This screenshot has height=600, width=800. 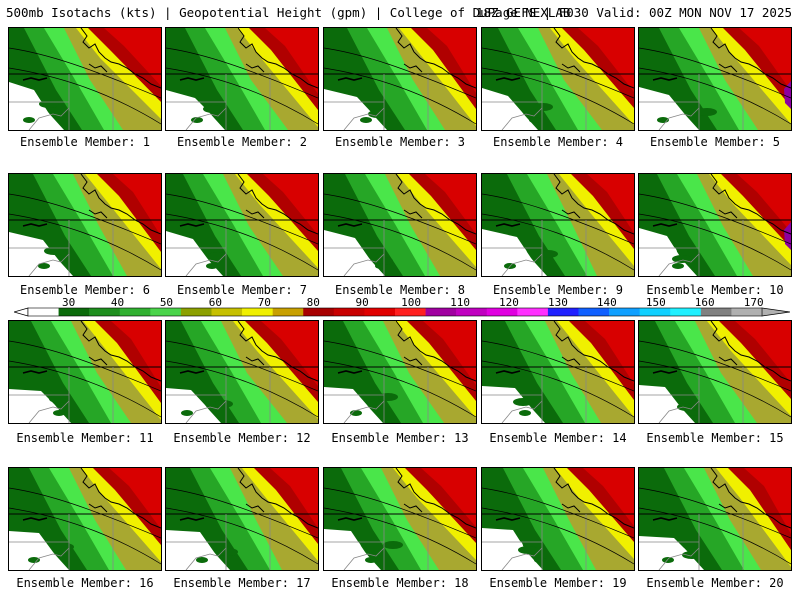 I want to click on colorbar-tick-label: 110, so click(x=460, y=302).